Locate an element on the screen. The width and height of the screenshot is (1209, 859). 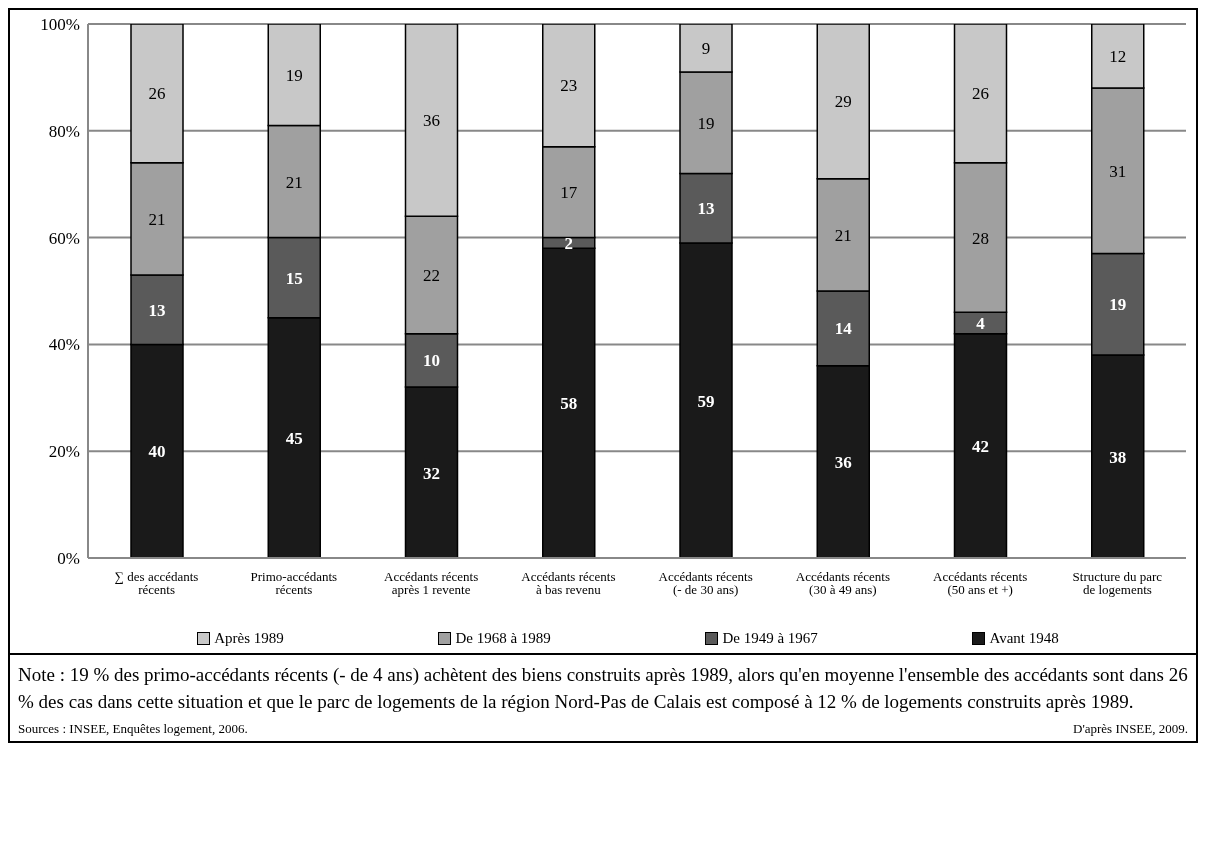
data-label: 45 is located at coordinates (294, 438).